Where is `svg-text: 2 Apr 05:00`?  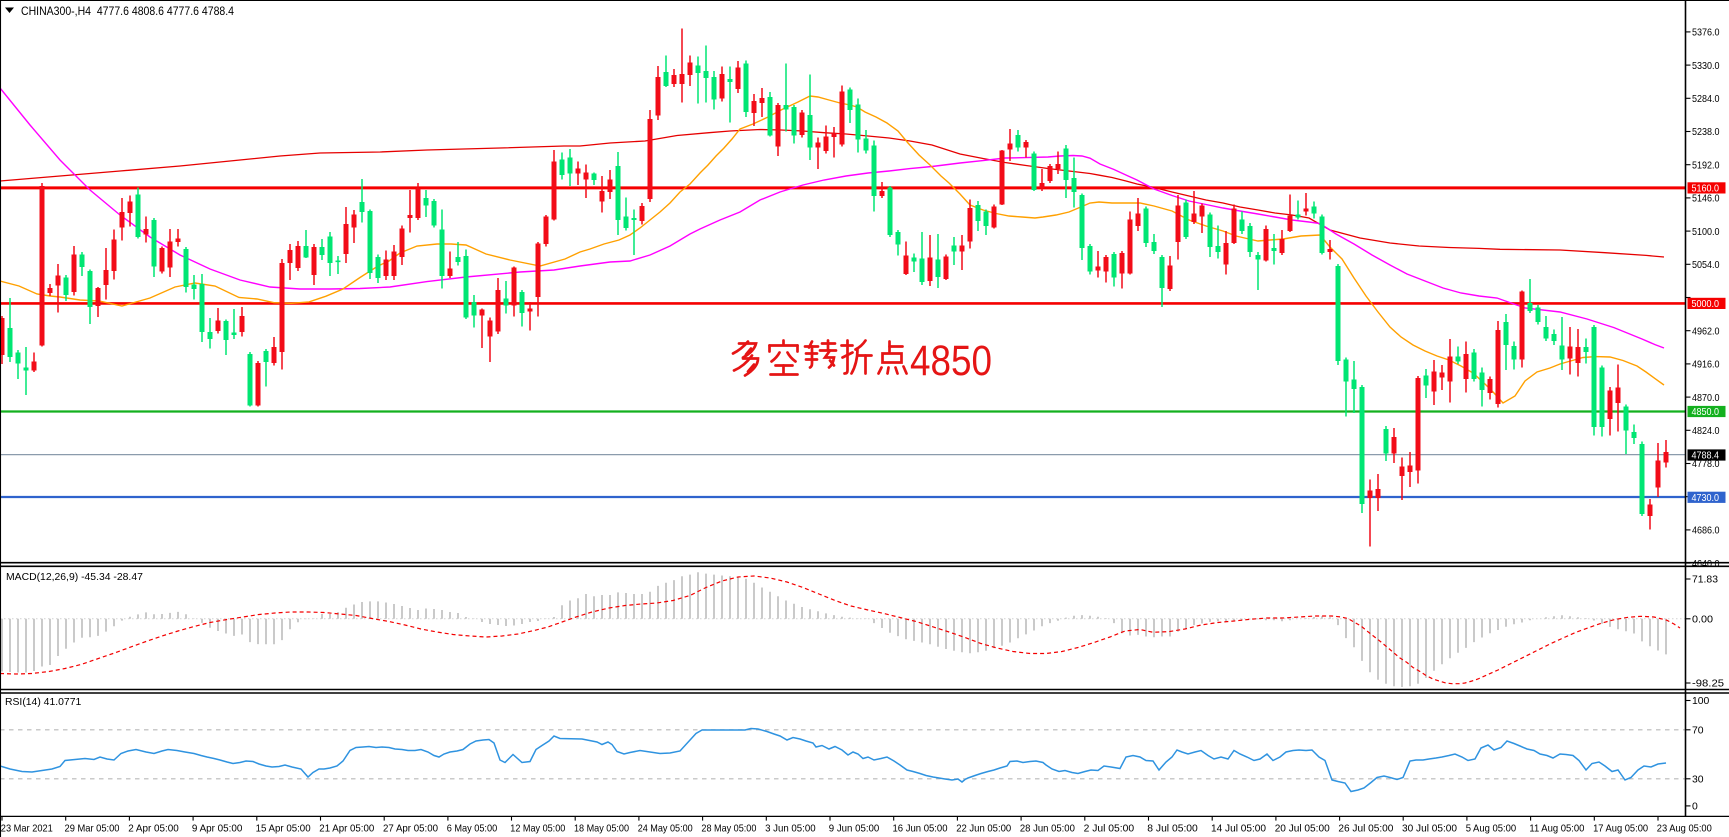
svg-text: 2 Apr 05:00 is located at coordinates (153, 829).